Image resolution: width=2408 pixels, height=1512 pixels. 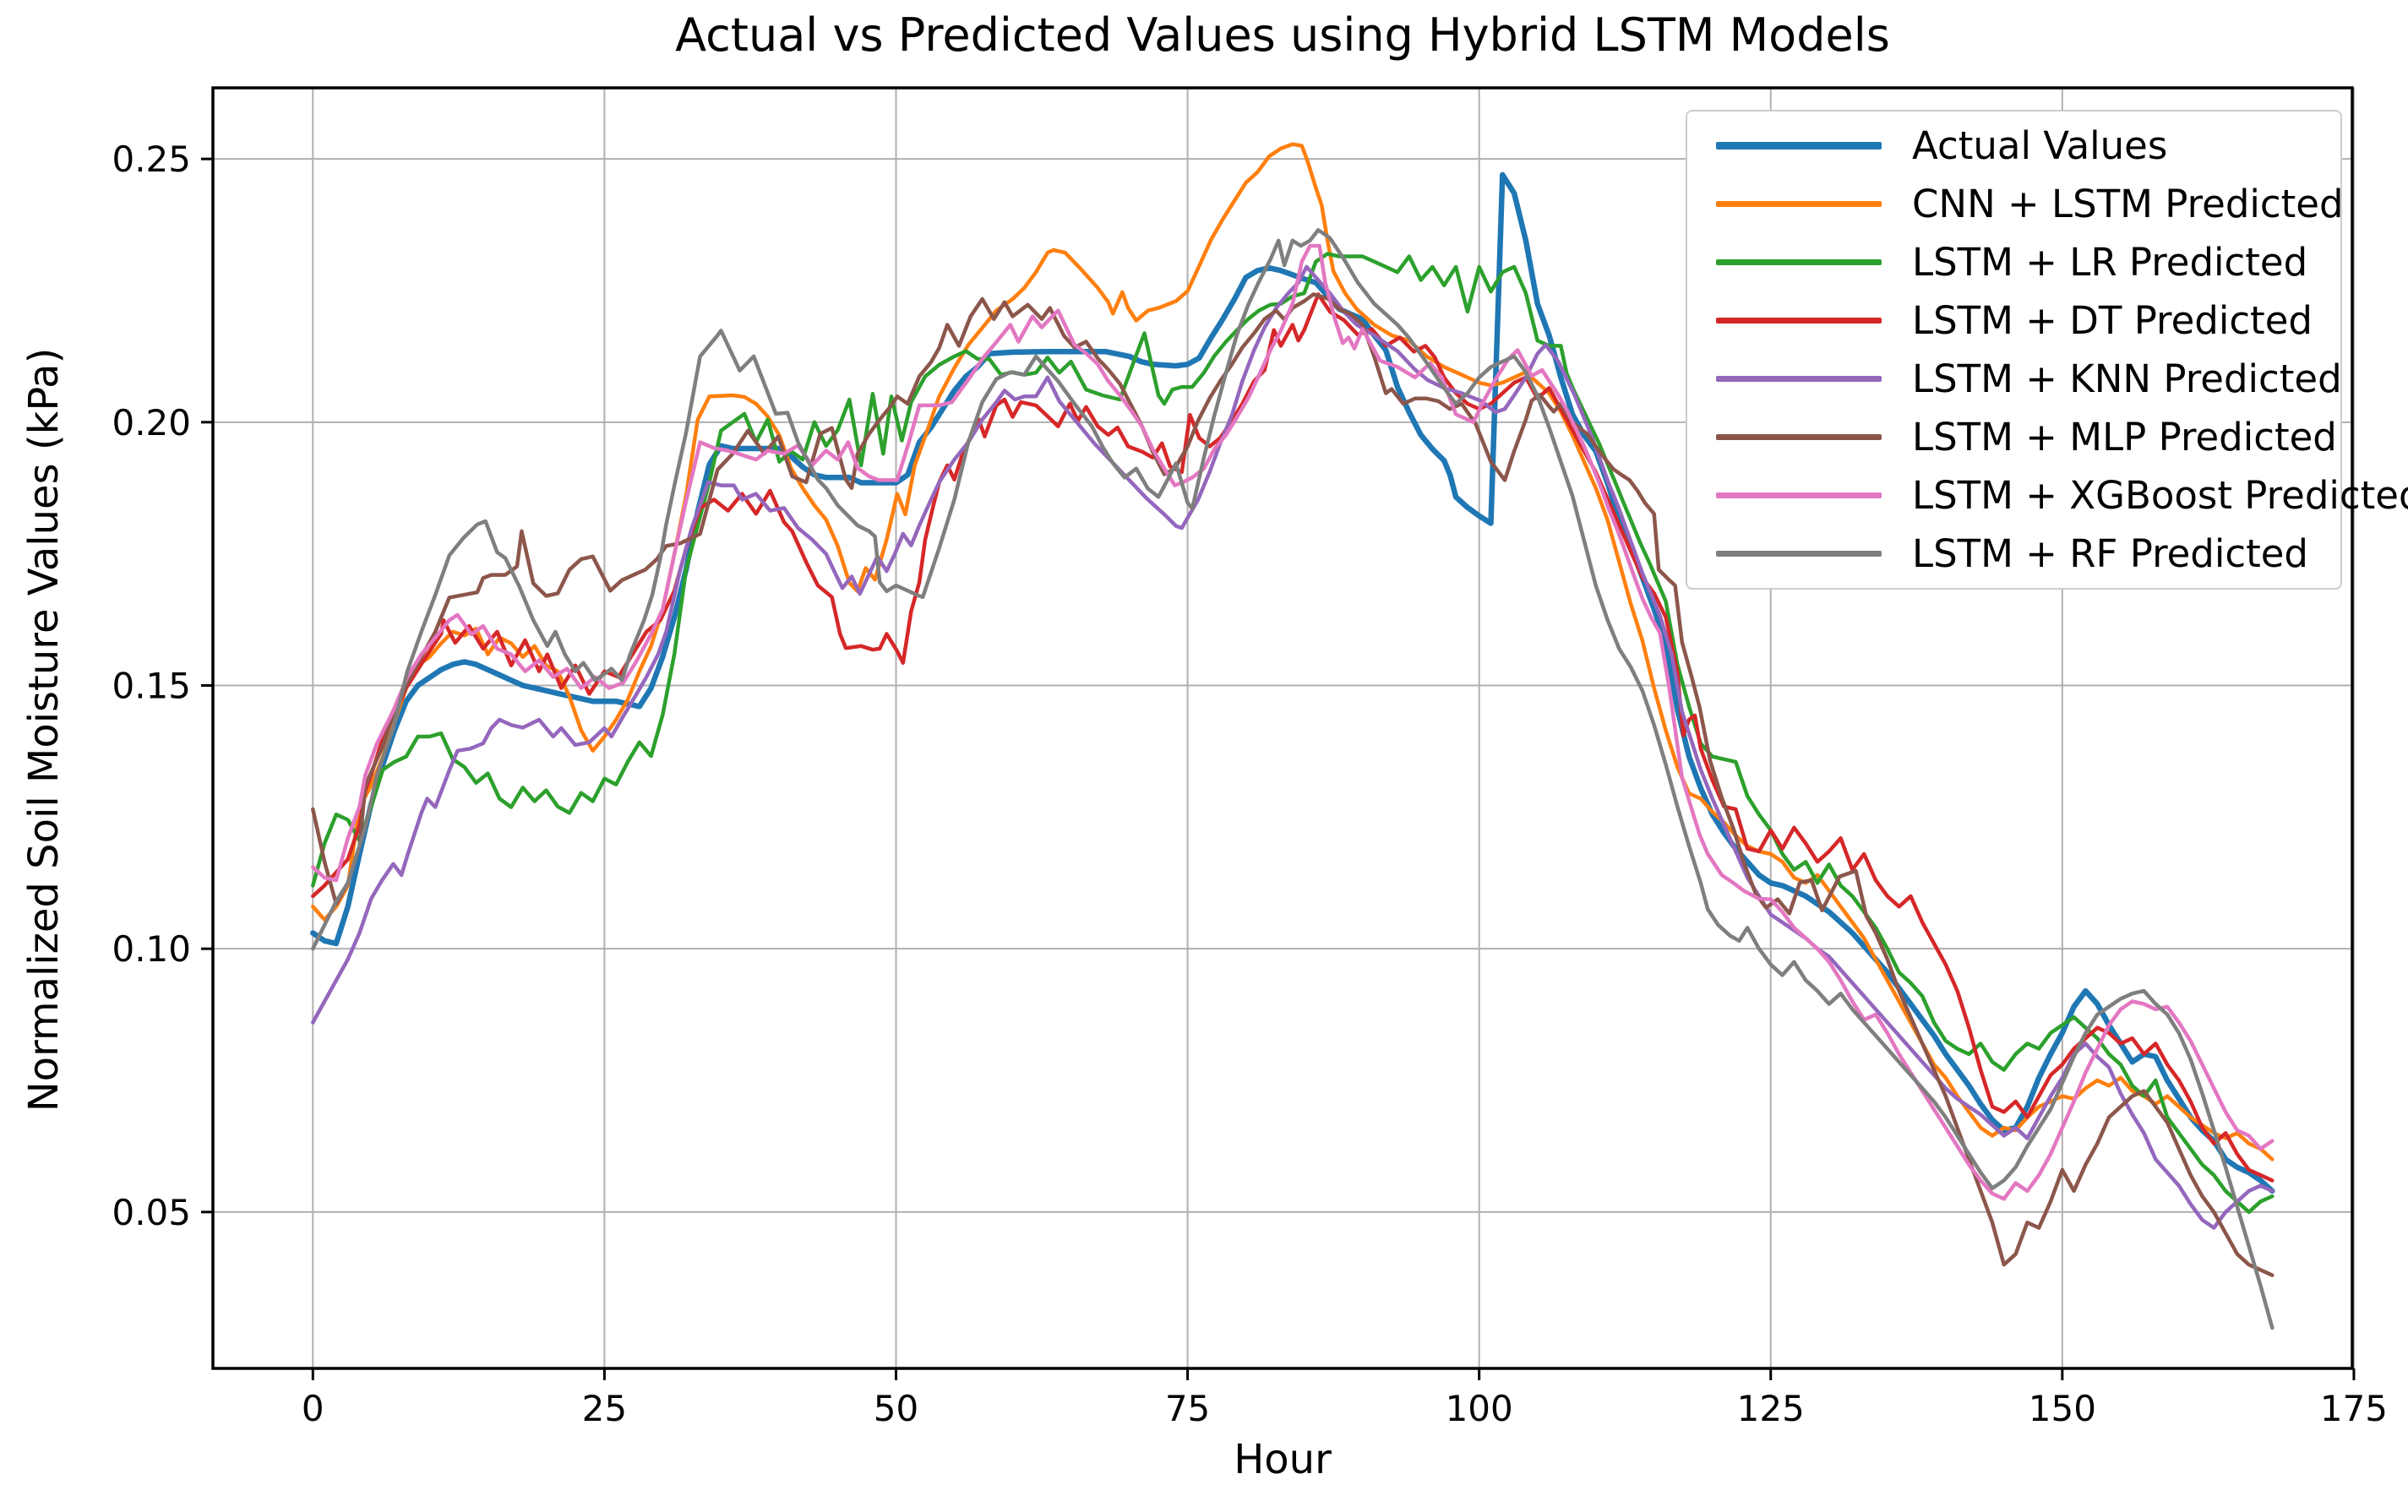 I want to click on x-tick-label: 0, so click(x=313, y=1409).